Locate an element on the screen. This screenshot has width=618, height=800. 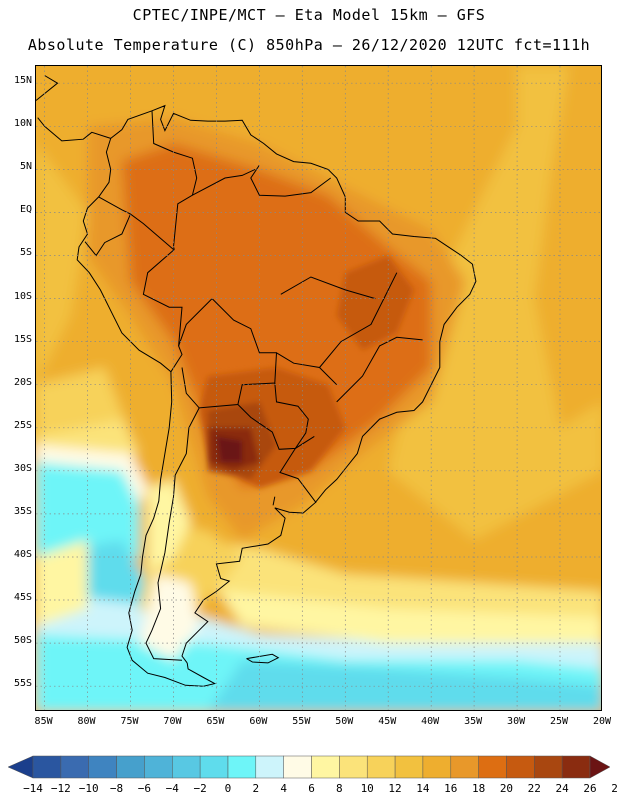
colorbar-label: 8 is located at coordinates (339, 788).